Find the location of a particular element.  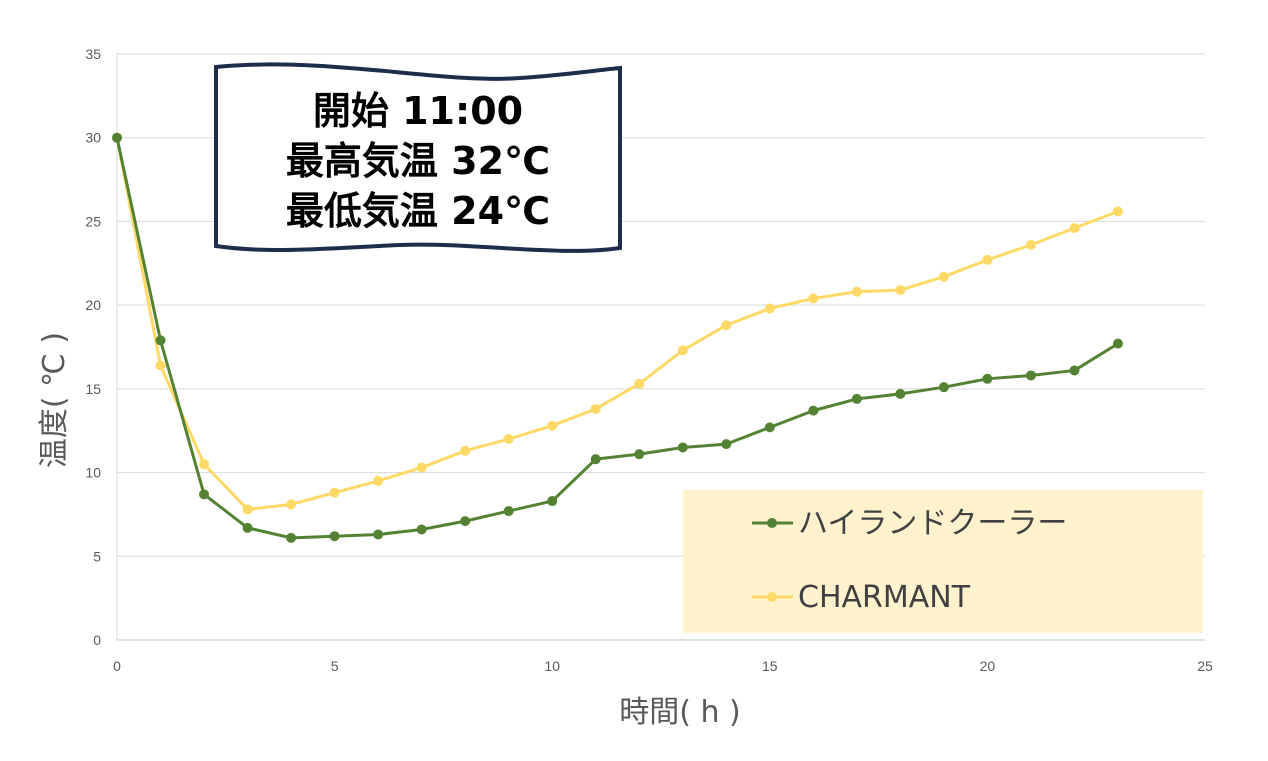

legend-label-highland-cooler: ハイランドクーラー is located at coordinates (932, 523).